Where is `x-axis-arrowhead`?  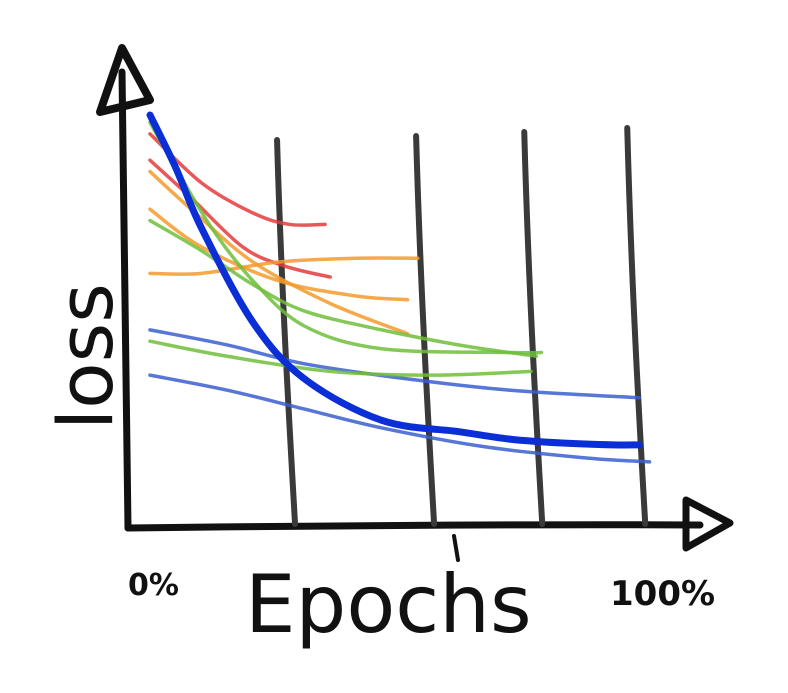
x-axis-arrowhead is located at coordinates (708, 524).